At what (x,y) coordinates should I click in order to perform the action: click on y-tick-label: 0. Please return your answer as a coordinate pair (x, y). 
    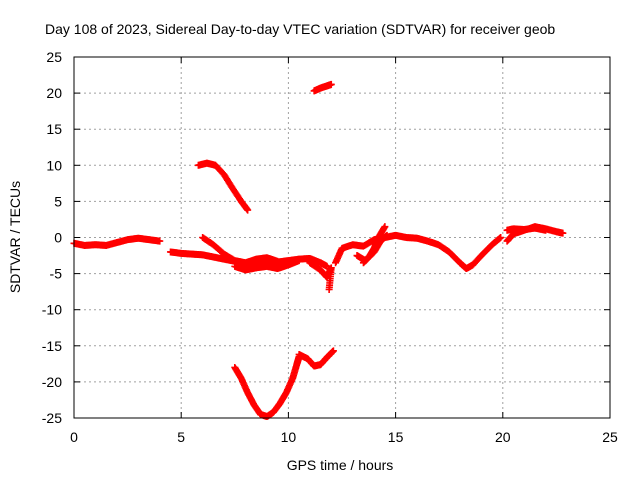
    Looking at the image, I should click on (58, 238).